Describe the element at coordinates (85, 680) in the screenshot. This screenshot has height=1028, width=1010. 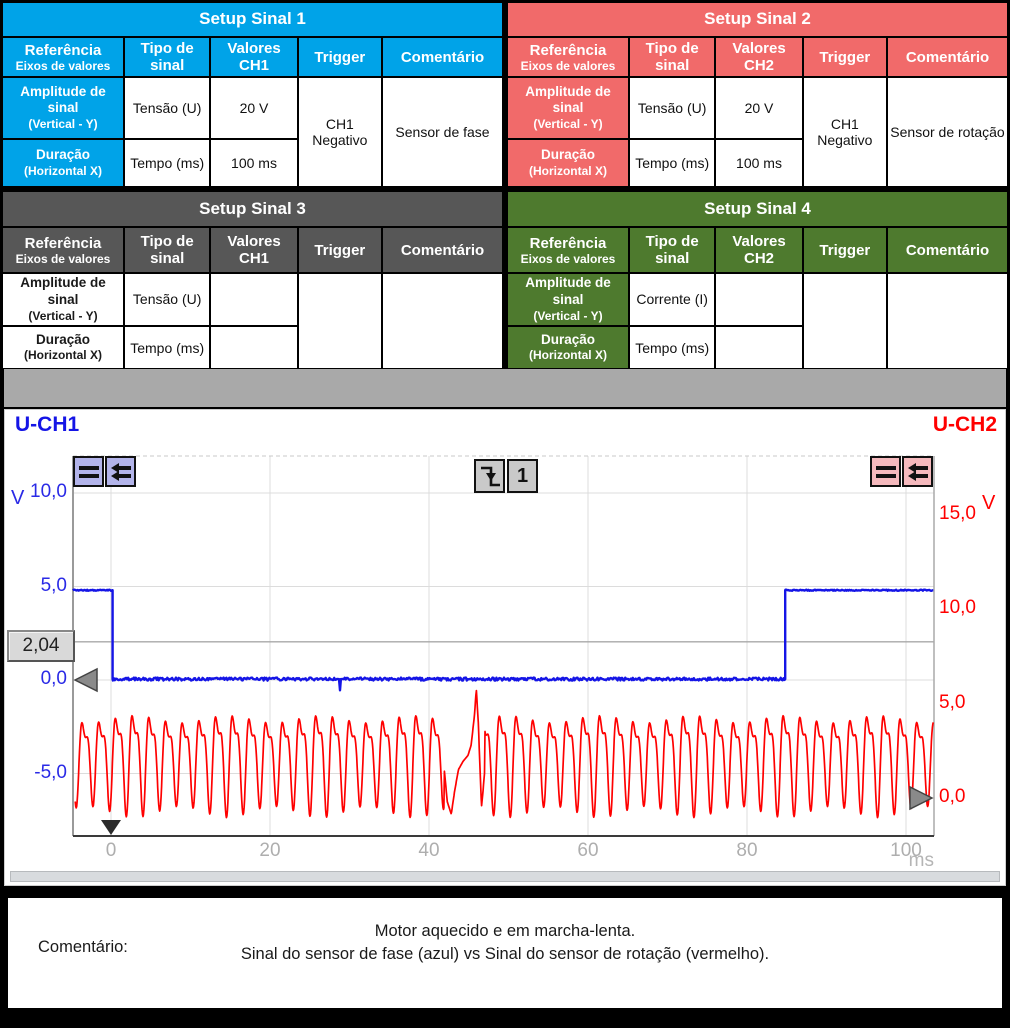
I see `ch1-zero-marker` at that location.